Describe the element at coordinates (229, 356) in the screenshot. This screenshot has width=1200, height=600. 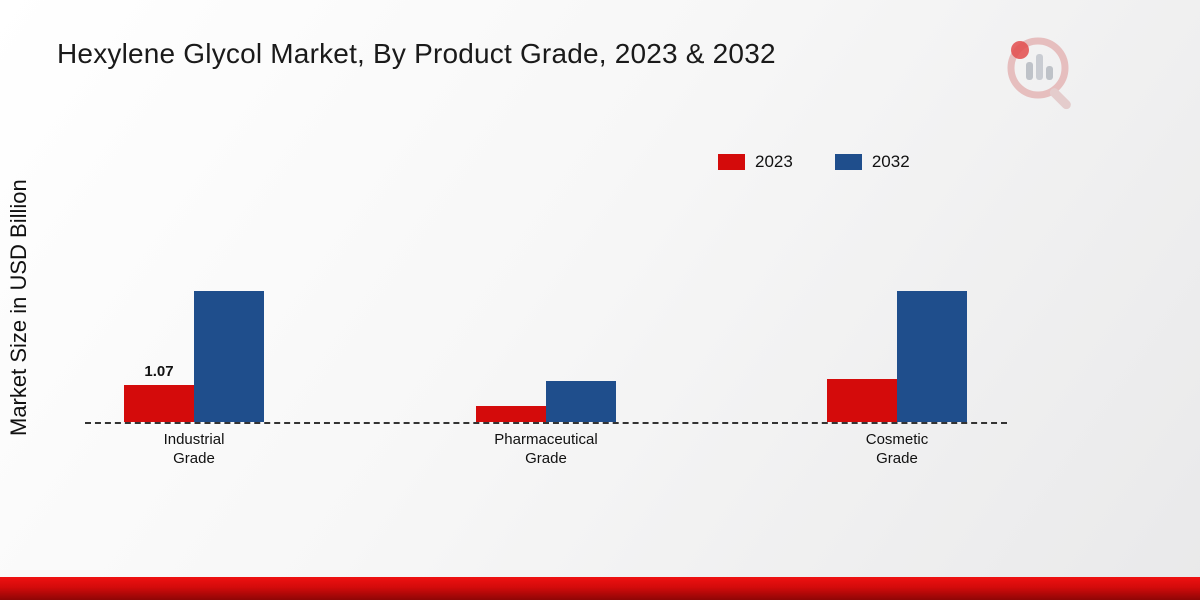
I see `bar-2032-industrial-grade` at that location.